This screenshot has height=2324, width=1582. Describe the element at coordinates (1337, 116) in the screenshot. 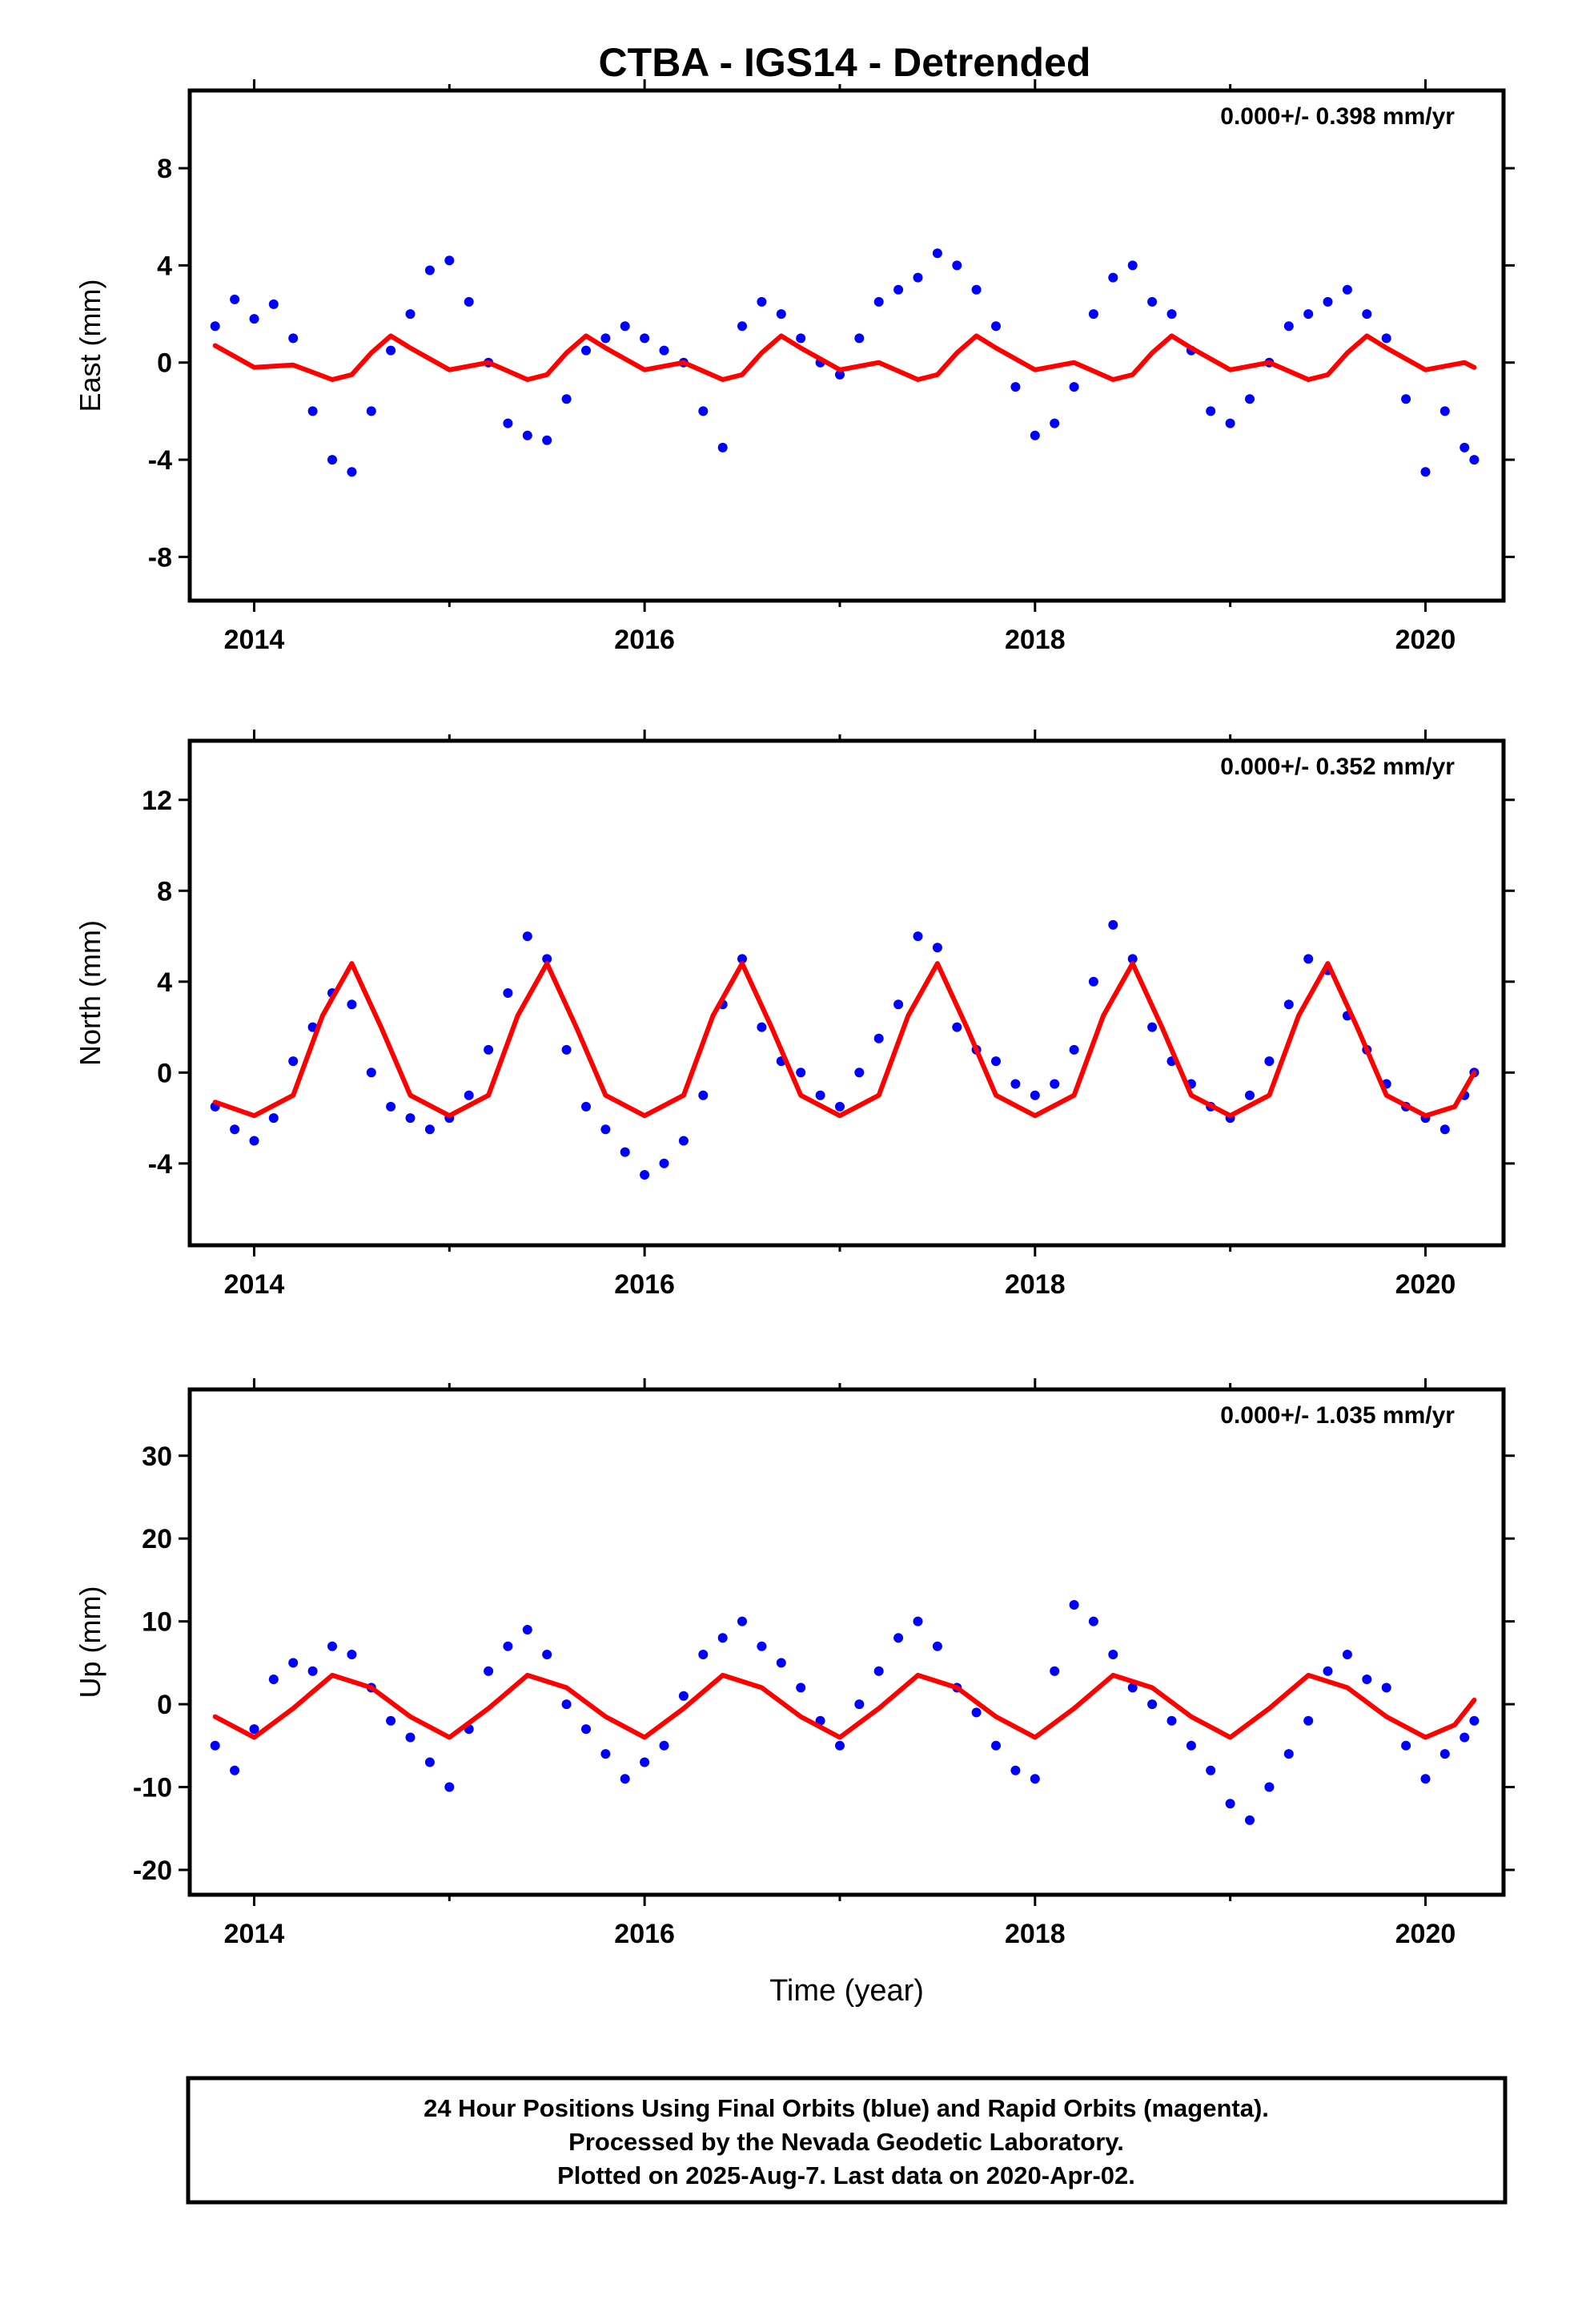

I see `east-rate-label: 0.000+/- 0.398 mm/yr` at that location.